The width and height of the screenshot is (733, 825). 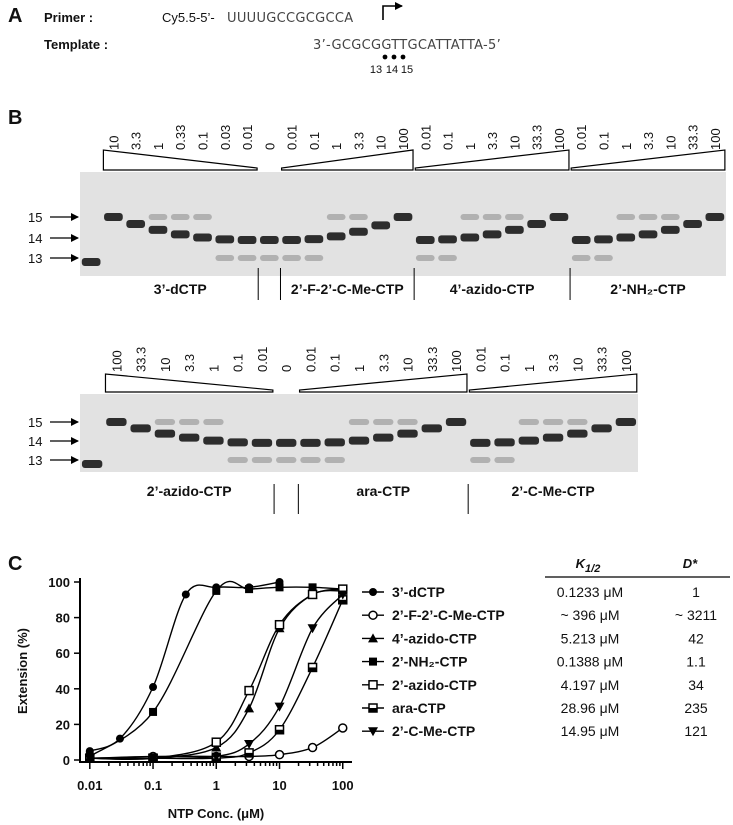 I want to click on concentration-label: 1, so click(x=158, y=146).